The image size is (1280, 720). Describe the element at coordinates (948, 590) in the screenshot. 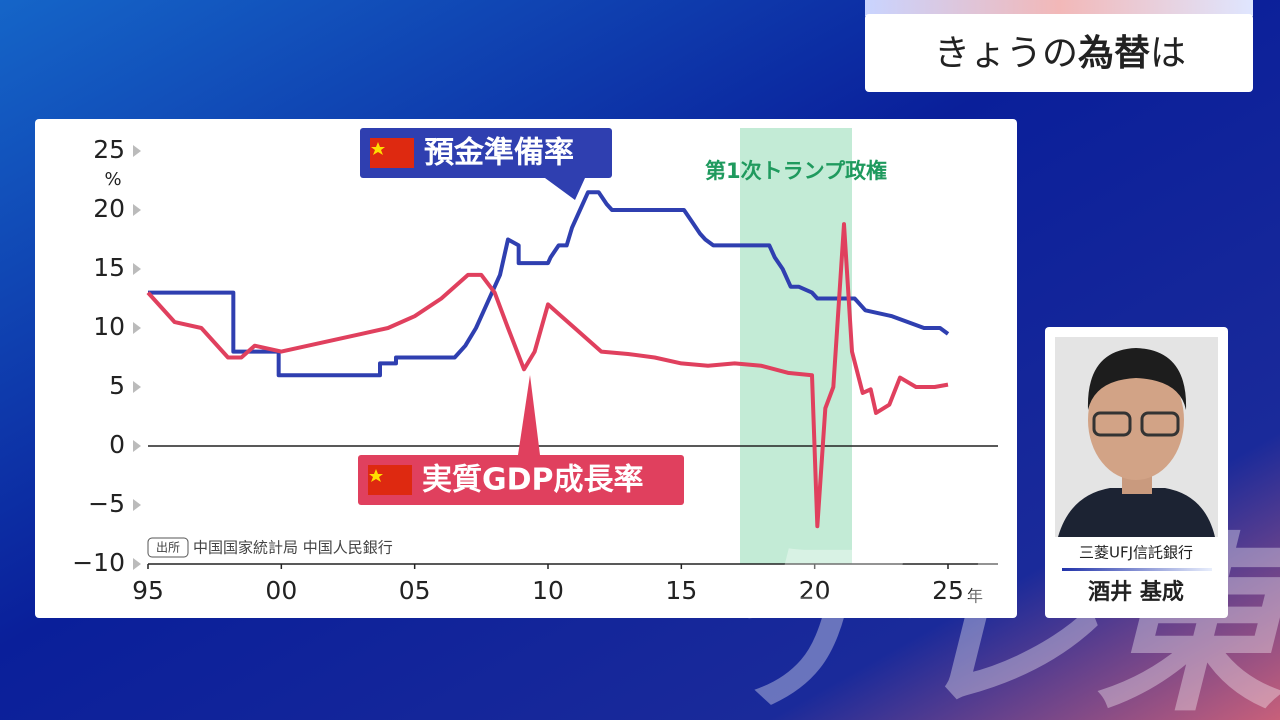

I see `x-tick-label: 25` at that location.